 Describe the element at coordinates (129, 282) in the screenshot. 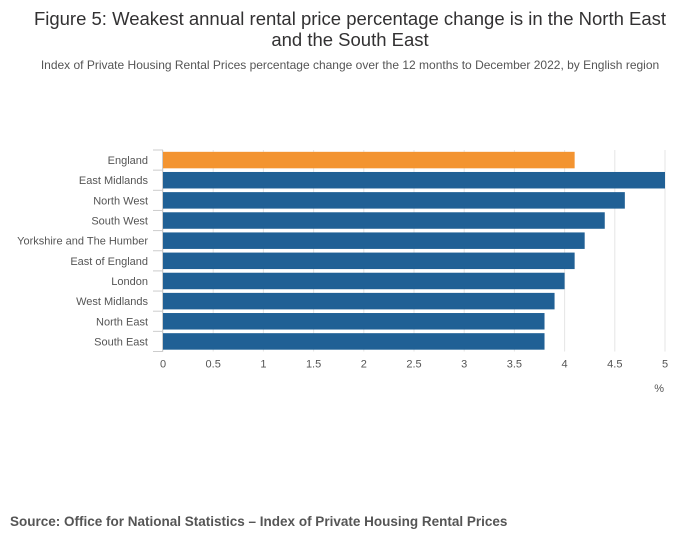

I see `category-label: London` at that location.